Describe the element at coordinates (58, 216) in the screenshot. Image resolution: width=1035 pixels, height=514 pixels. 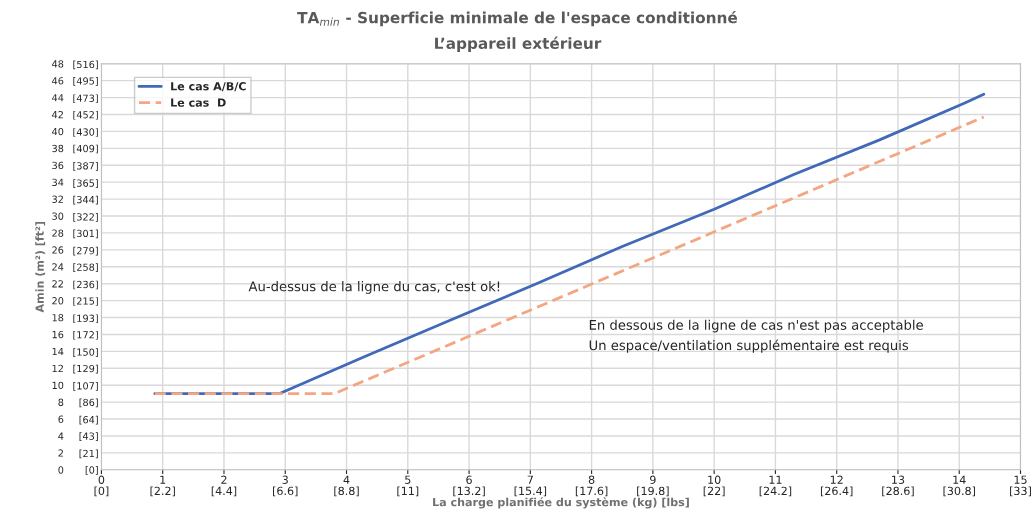
I see `y-tick-label: 30` at that location.